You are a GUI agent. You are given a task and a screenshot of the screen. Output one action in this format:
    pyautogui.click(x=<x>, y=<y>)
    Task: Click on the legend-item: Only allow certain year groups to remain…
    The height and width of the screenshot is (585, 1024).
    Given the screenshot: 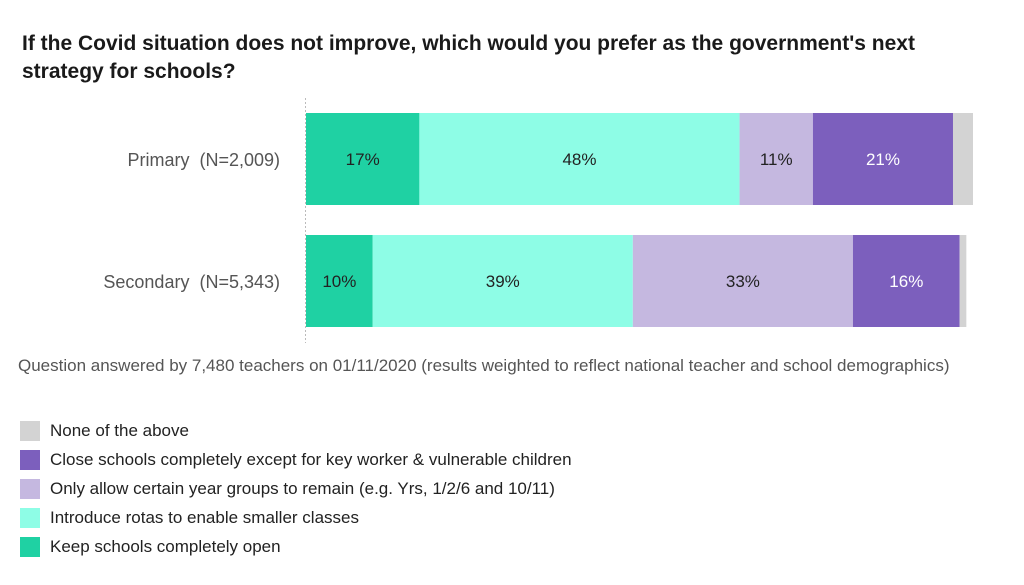 What is the action you would take?
    pyautogui.click(x=296, y=488)
    